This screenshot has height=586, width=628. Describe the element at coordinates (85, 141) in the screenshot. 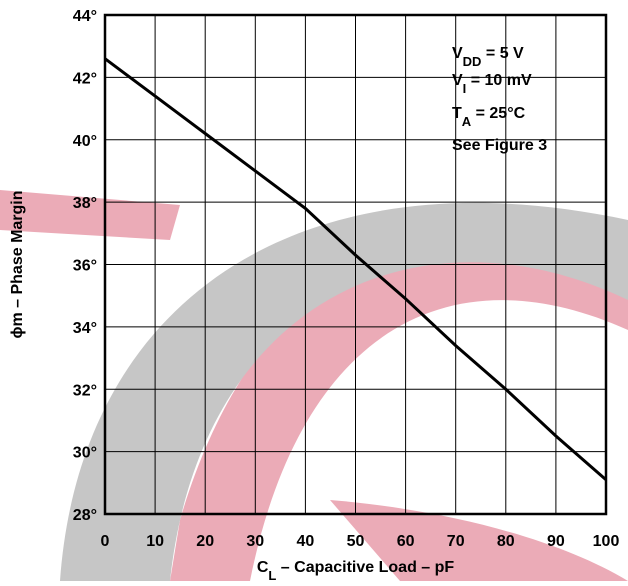

I see `y-tick-label: 40°` at that location.